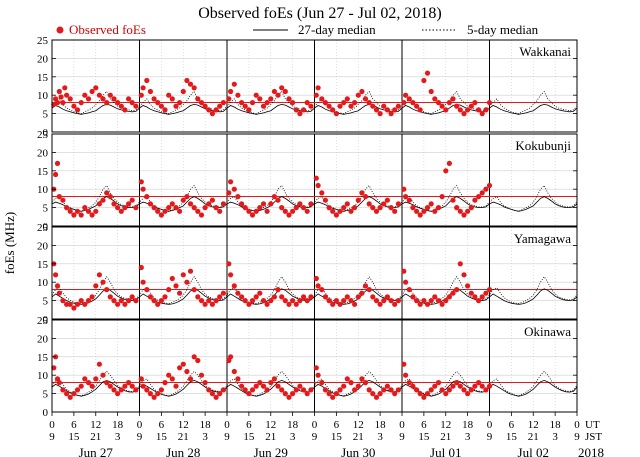  Describe the element at coordinates (43, 59) in the screenshot. I see `y-tick-label: 20` at that location.